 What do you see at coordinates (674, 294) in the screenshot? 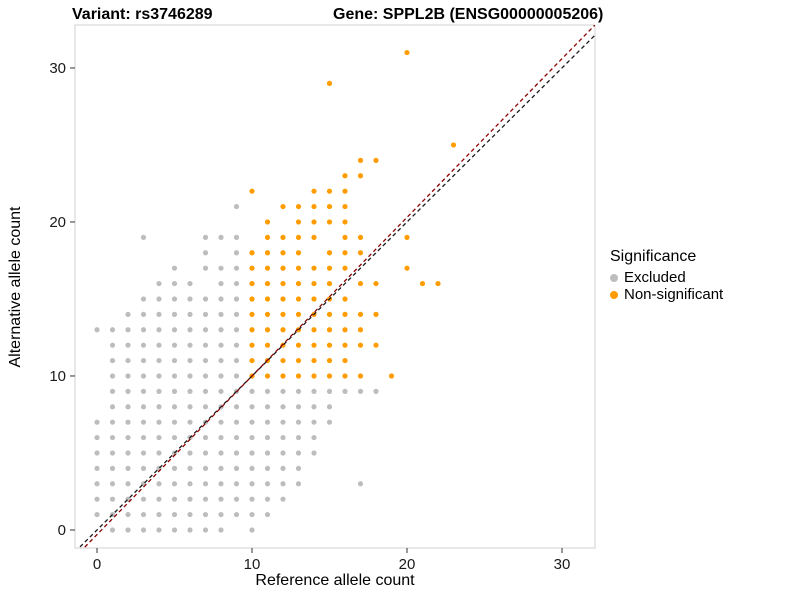
I see `legend-item-label: Non-significant` at bounding box center [674, 294].